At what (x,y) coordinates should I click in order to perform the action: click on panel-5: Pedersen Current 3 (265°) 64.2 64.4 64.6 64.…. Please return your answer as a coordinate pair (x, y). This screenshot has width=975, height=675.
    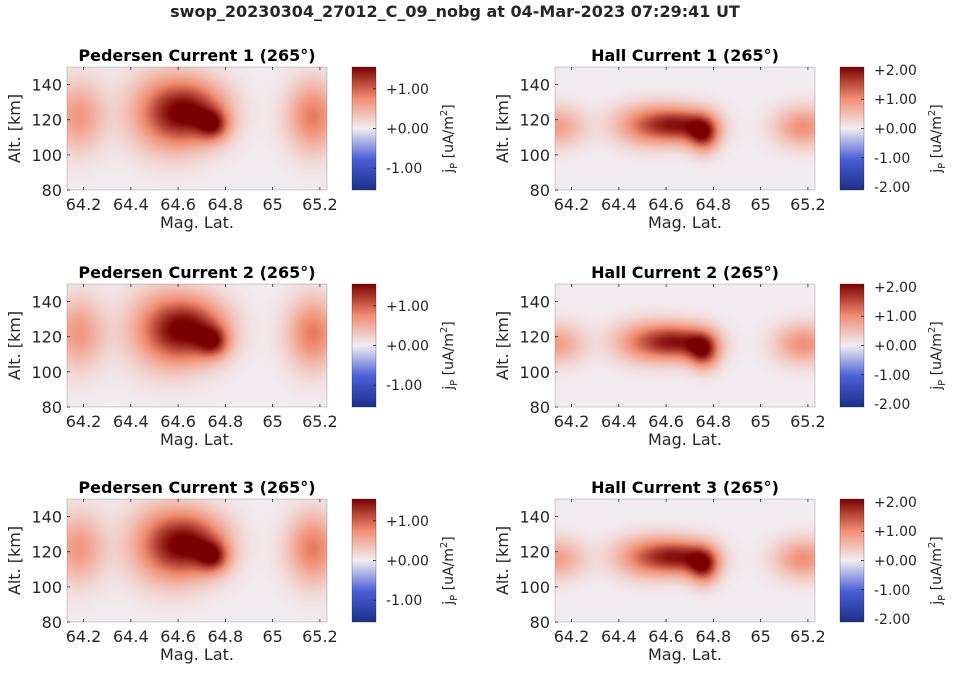
    Looking at the image, I should click on (232, 571).